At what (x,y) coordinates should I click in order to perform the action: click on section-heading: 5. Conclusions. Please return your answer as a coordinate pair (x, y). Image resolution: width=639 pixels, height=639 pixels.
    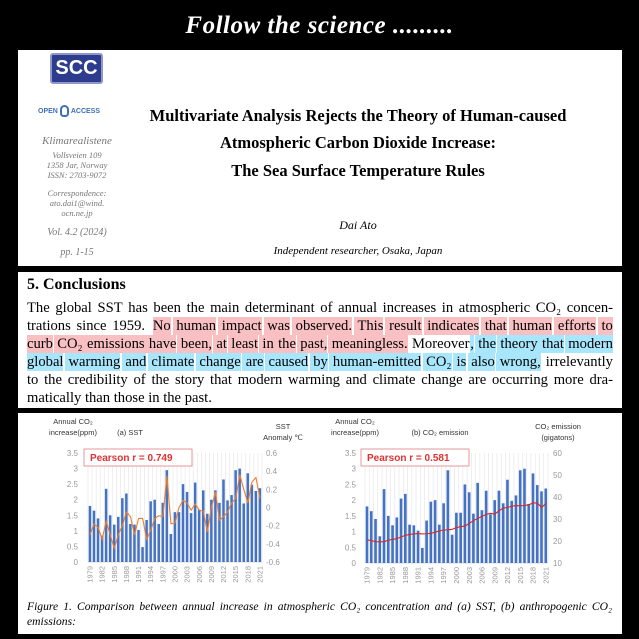
    Looking at the image, I should click on (76, 284).